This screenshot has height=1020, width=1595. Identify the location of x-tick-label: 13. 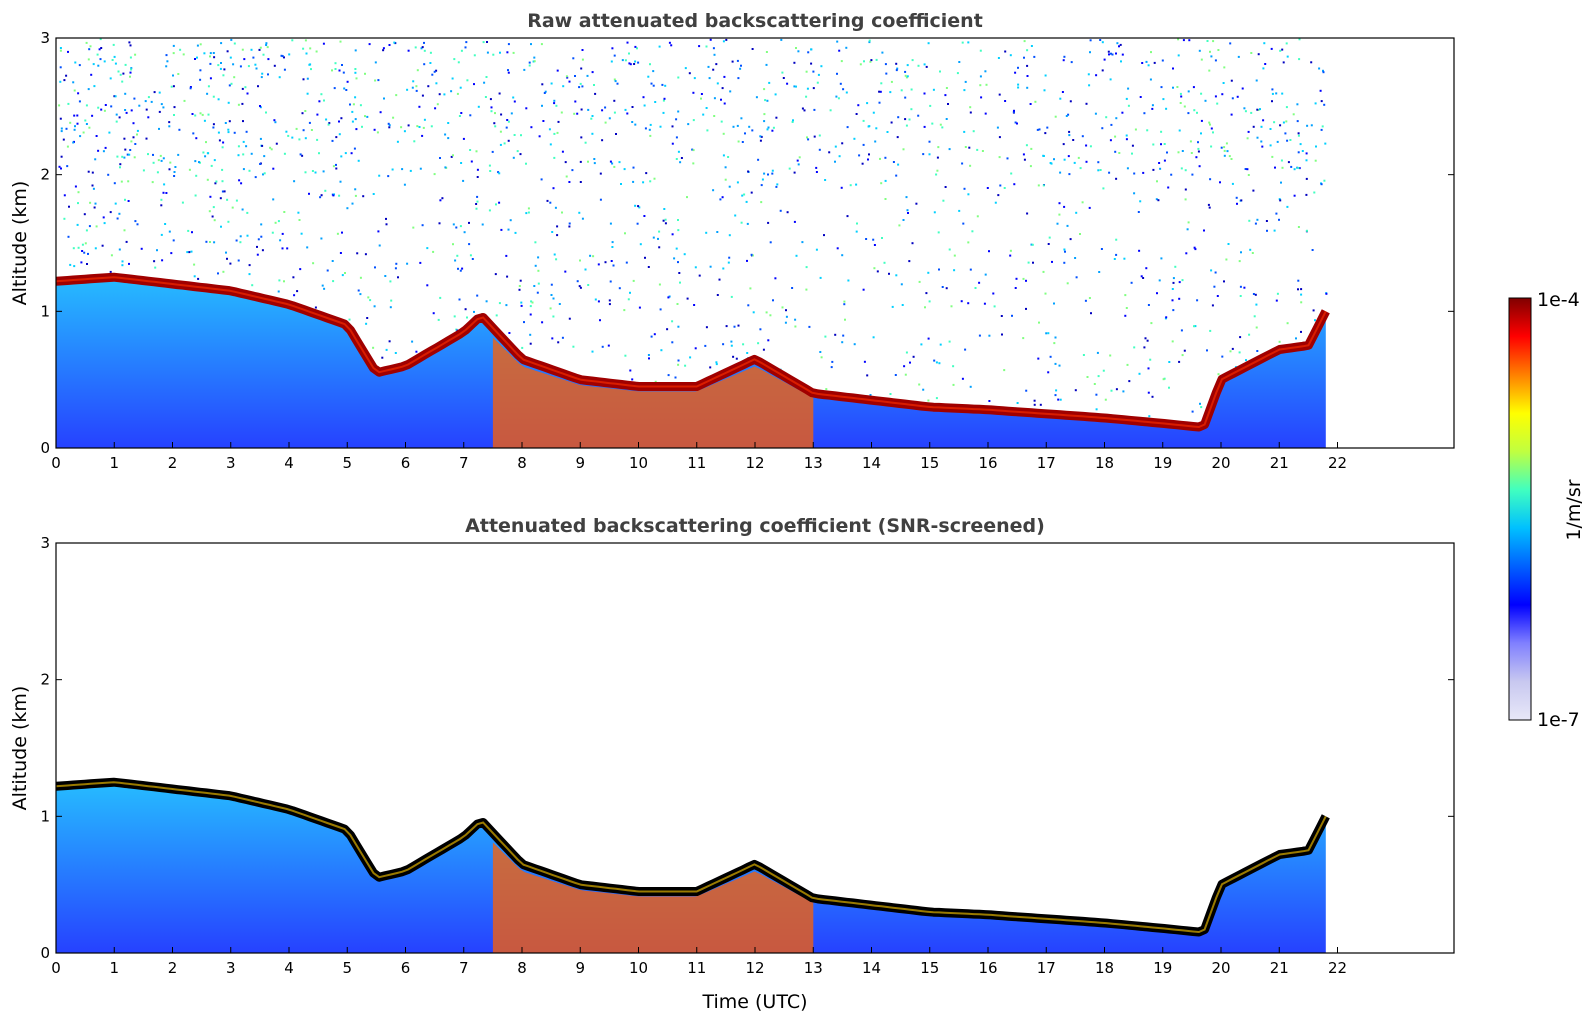
(813, 463).